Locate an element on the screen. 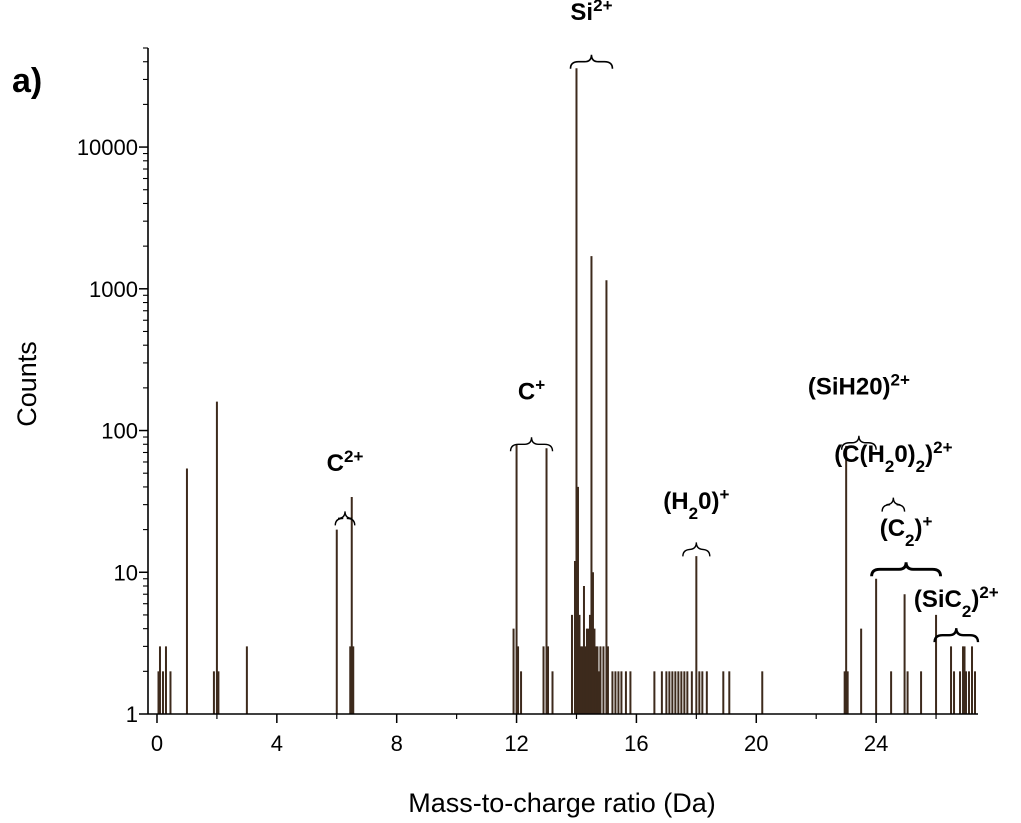 Image resolution: width=1021 pixels, height=823 pixels. y-axis-title: Counts is located at coordinates (27, 384).